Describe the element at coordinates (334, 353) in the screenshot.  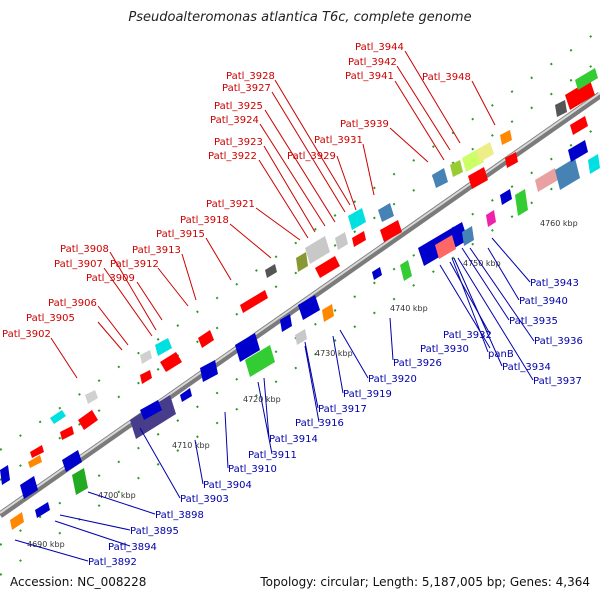
I see `tick-label: 4730 kbp` at that location.